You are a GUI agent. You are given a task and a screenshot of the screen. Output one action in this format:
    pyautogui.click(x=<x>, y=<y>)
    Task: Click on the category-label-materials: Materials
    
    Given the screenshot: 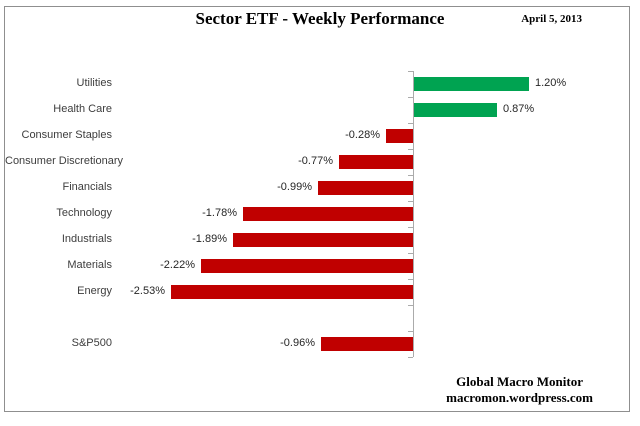 What is the action you would take?
    pyautogui.click(x=89, y=265)
    